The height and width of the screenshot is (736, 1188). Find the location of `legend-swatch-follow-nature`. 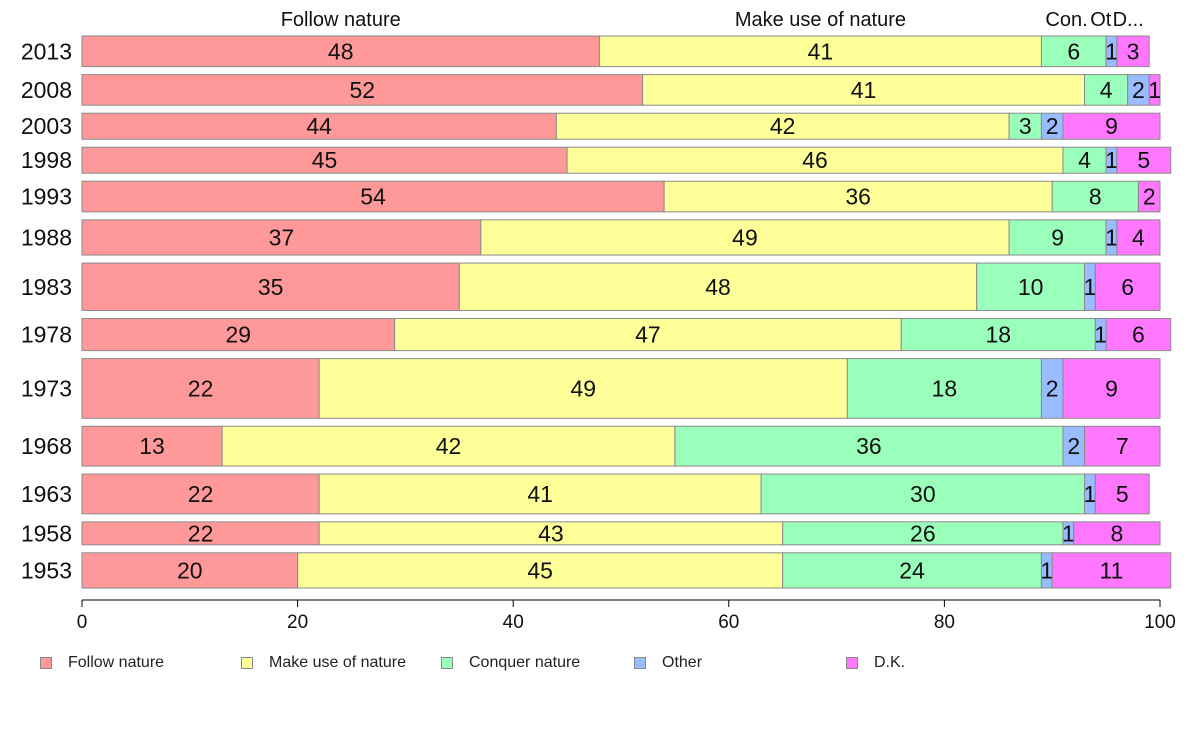

legend-swatch-follow-nature is located at coordinates (46, 663).